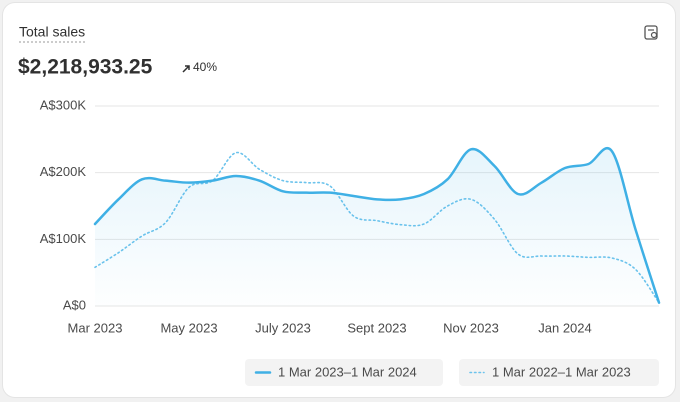 This screenshot has width=680, height=402. Describe the element at coordinates (565, 327) in the screenshot. I see `x-tick-label: Jan 2024` at that location.